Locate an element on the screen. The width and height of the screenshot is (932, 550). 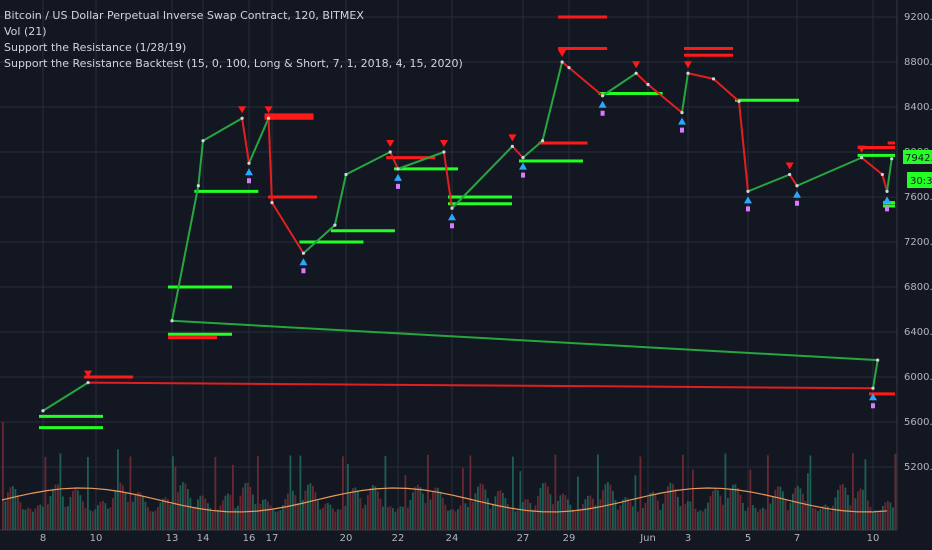
x-tick-label: 5 is located at coordinates (748, 538).